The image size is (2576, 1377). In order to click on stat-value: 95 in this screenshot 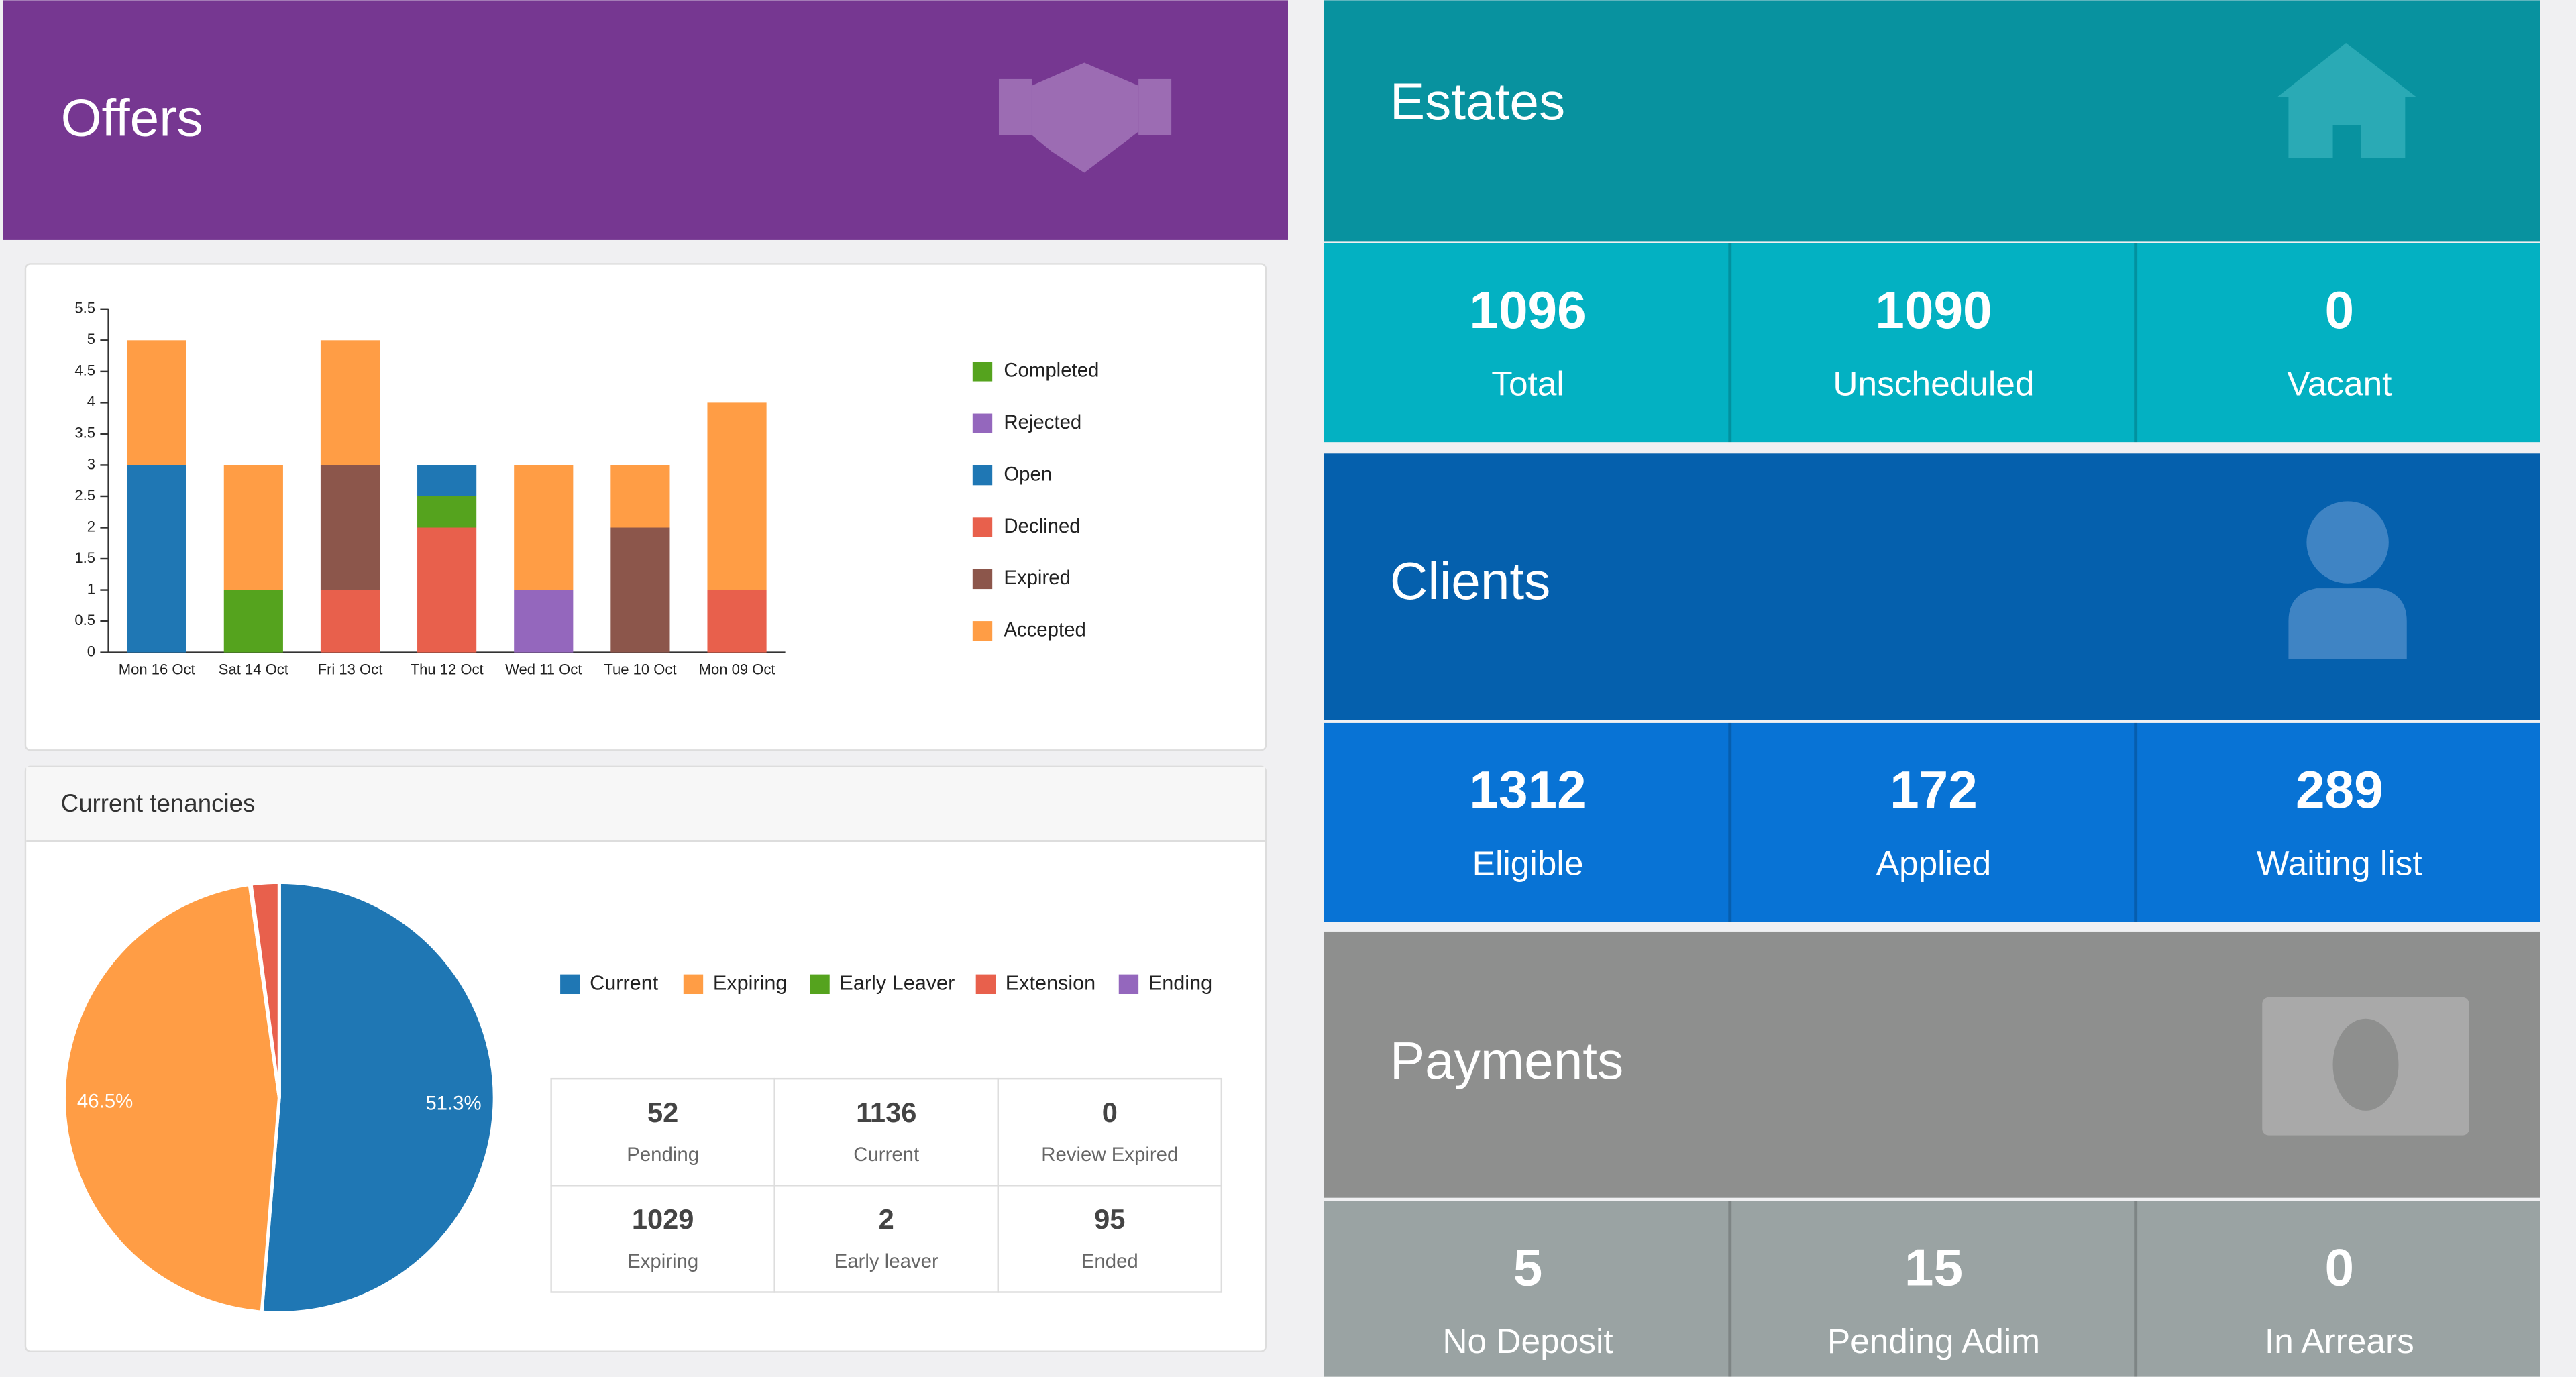, I will do `click(1109, 1219)`.